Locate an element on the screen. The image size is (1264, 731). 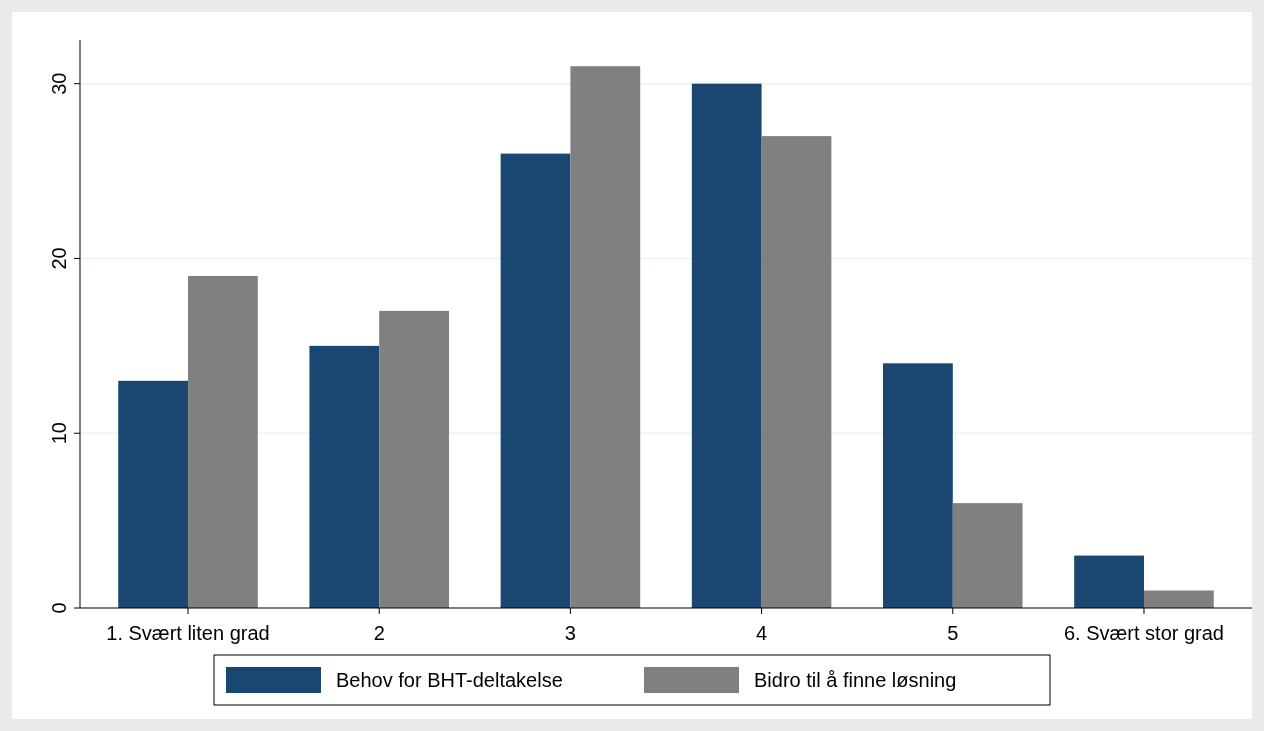
y-tick-label: 30 is located at coordinates (59, 83).